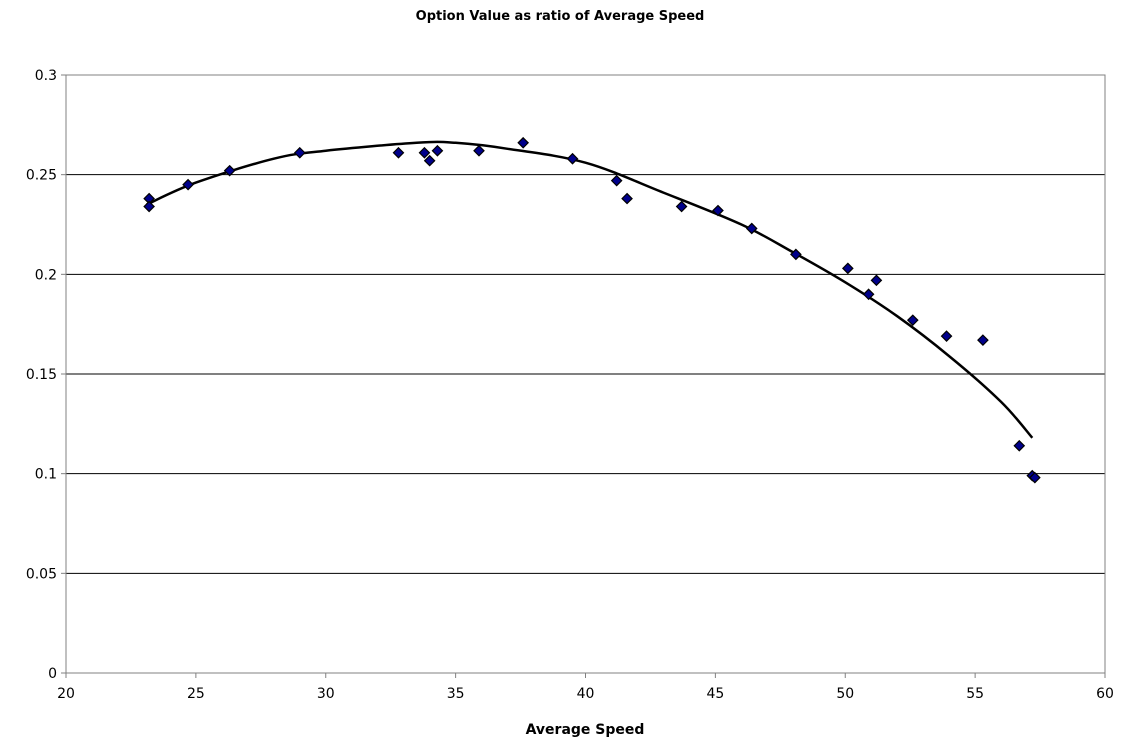  What do you see at coordinates (52, 674) in the screenshot?
I see `y-tick-label: 0` at bounding box center [52, 674].